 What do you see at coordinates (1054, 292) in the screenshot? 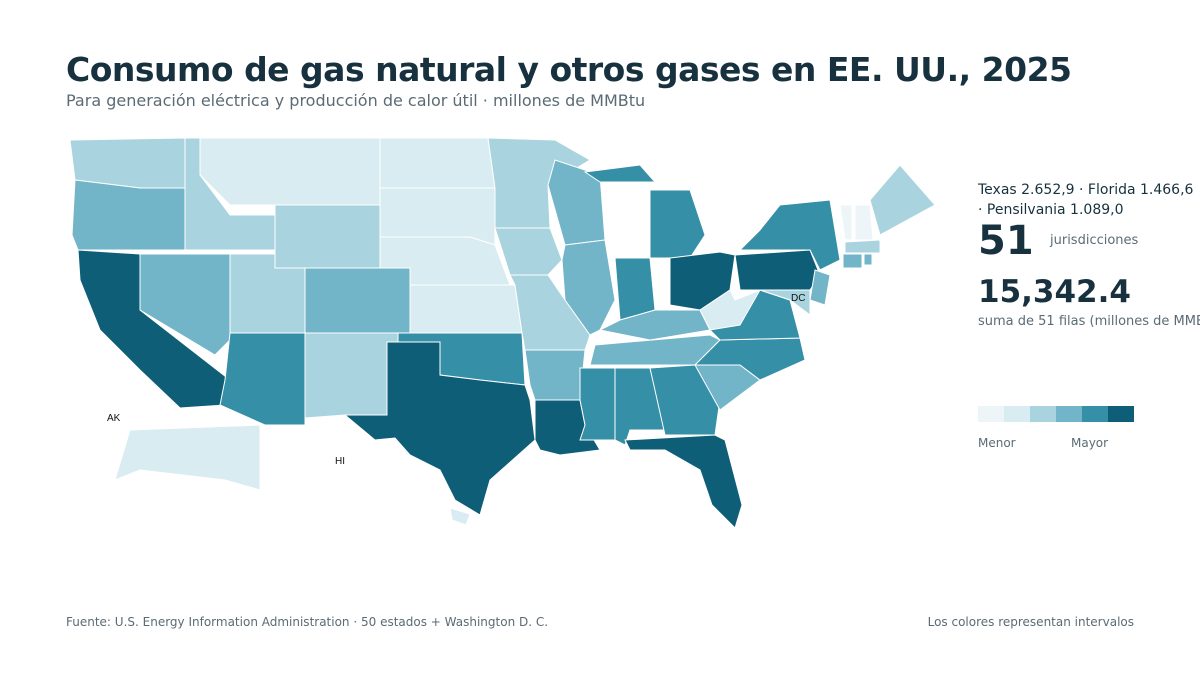
I see `total: 15,342.4` at bounding box center [1054, 292].